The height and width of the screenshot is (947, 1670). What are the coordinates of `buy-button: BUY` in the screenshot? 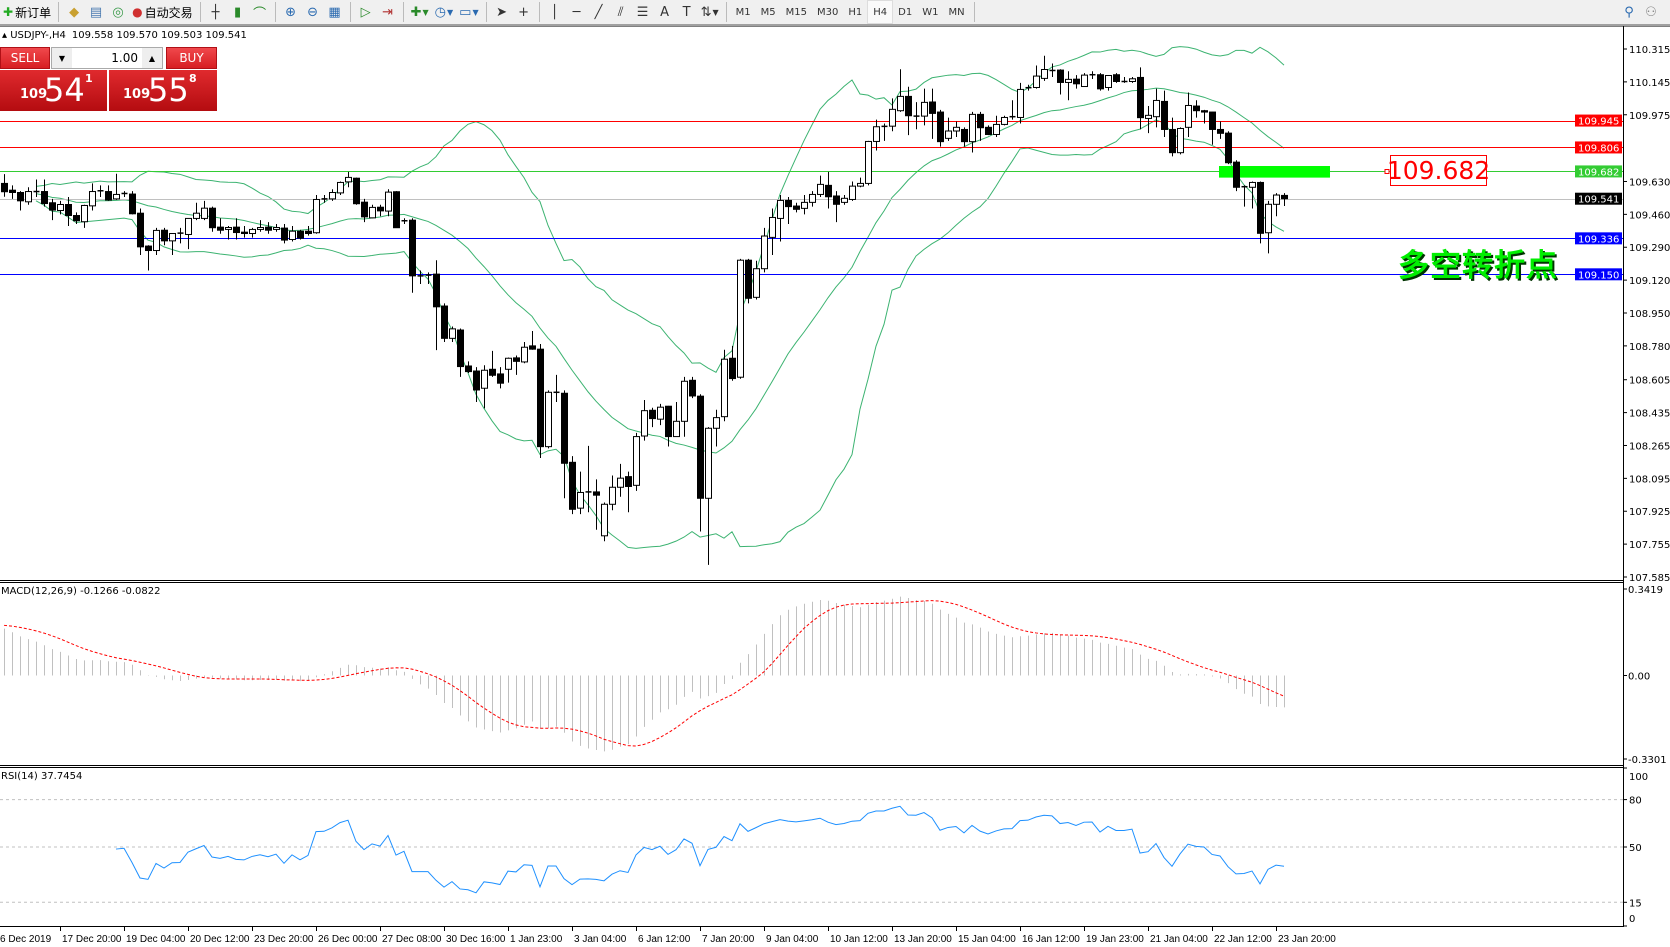 It's located at (191, 58).